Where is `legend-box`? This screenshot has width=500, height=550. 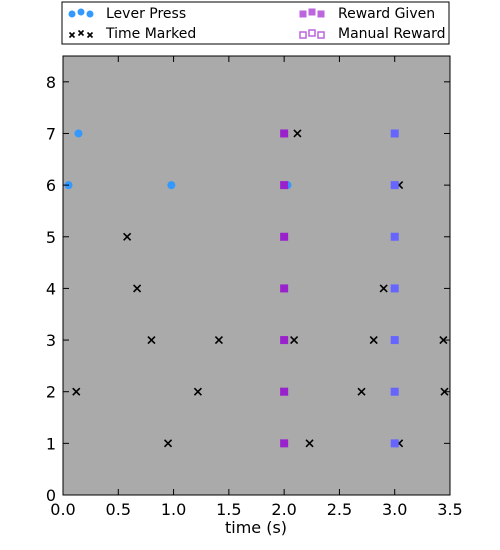
legend-box is located at coordinates (255, 23).